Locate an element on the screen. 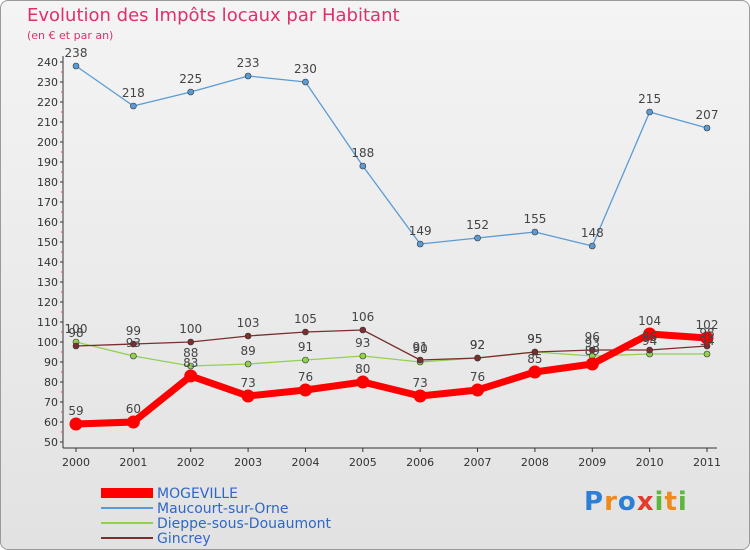  y-tick-label: 70 is located at coordinates (51, 402).